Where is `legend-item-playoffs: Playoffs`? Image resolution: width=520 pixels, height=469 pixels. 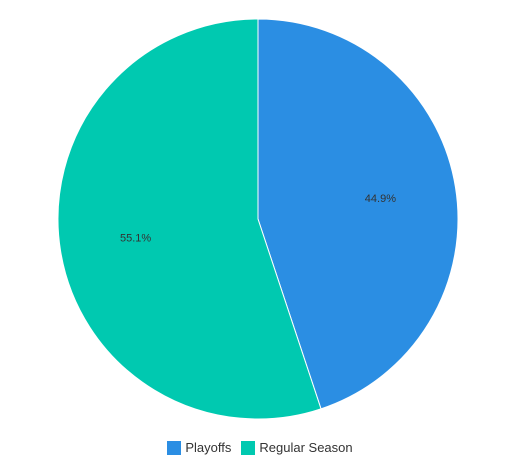 legend-item-playoffs: Playoffs is located at coordinates (199, 447).